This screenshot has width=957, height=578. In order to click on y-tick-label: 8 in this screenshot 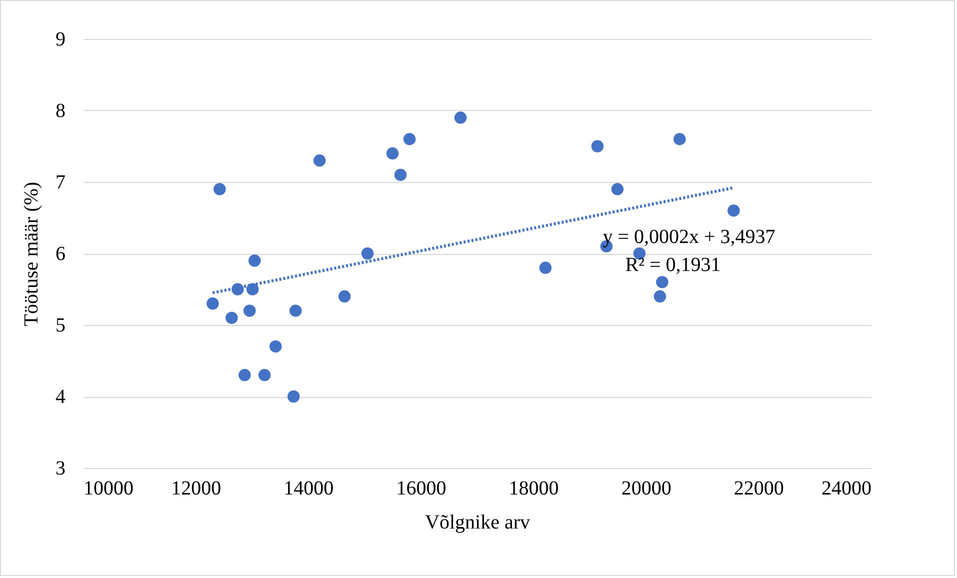, I will do `click(61, 111)`.